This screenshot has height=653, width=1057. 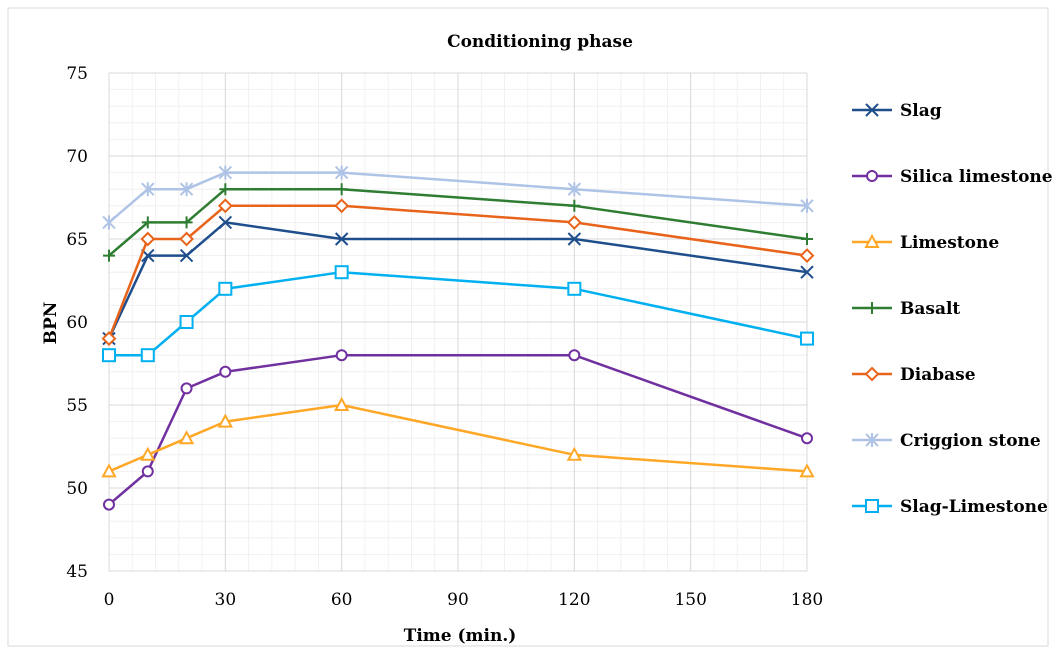 I want to click on legend-label: Slag, so click(x=921, y=111).